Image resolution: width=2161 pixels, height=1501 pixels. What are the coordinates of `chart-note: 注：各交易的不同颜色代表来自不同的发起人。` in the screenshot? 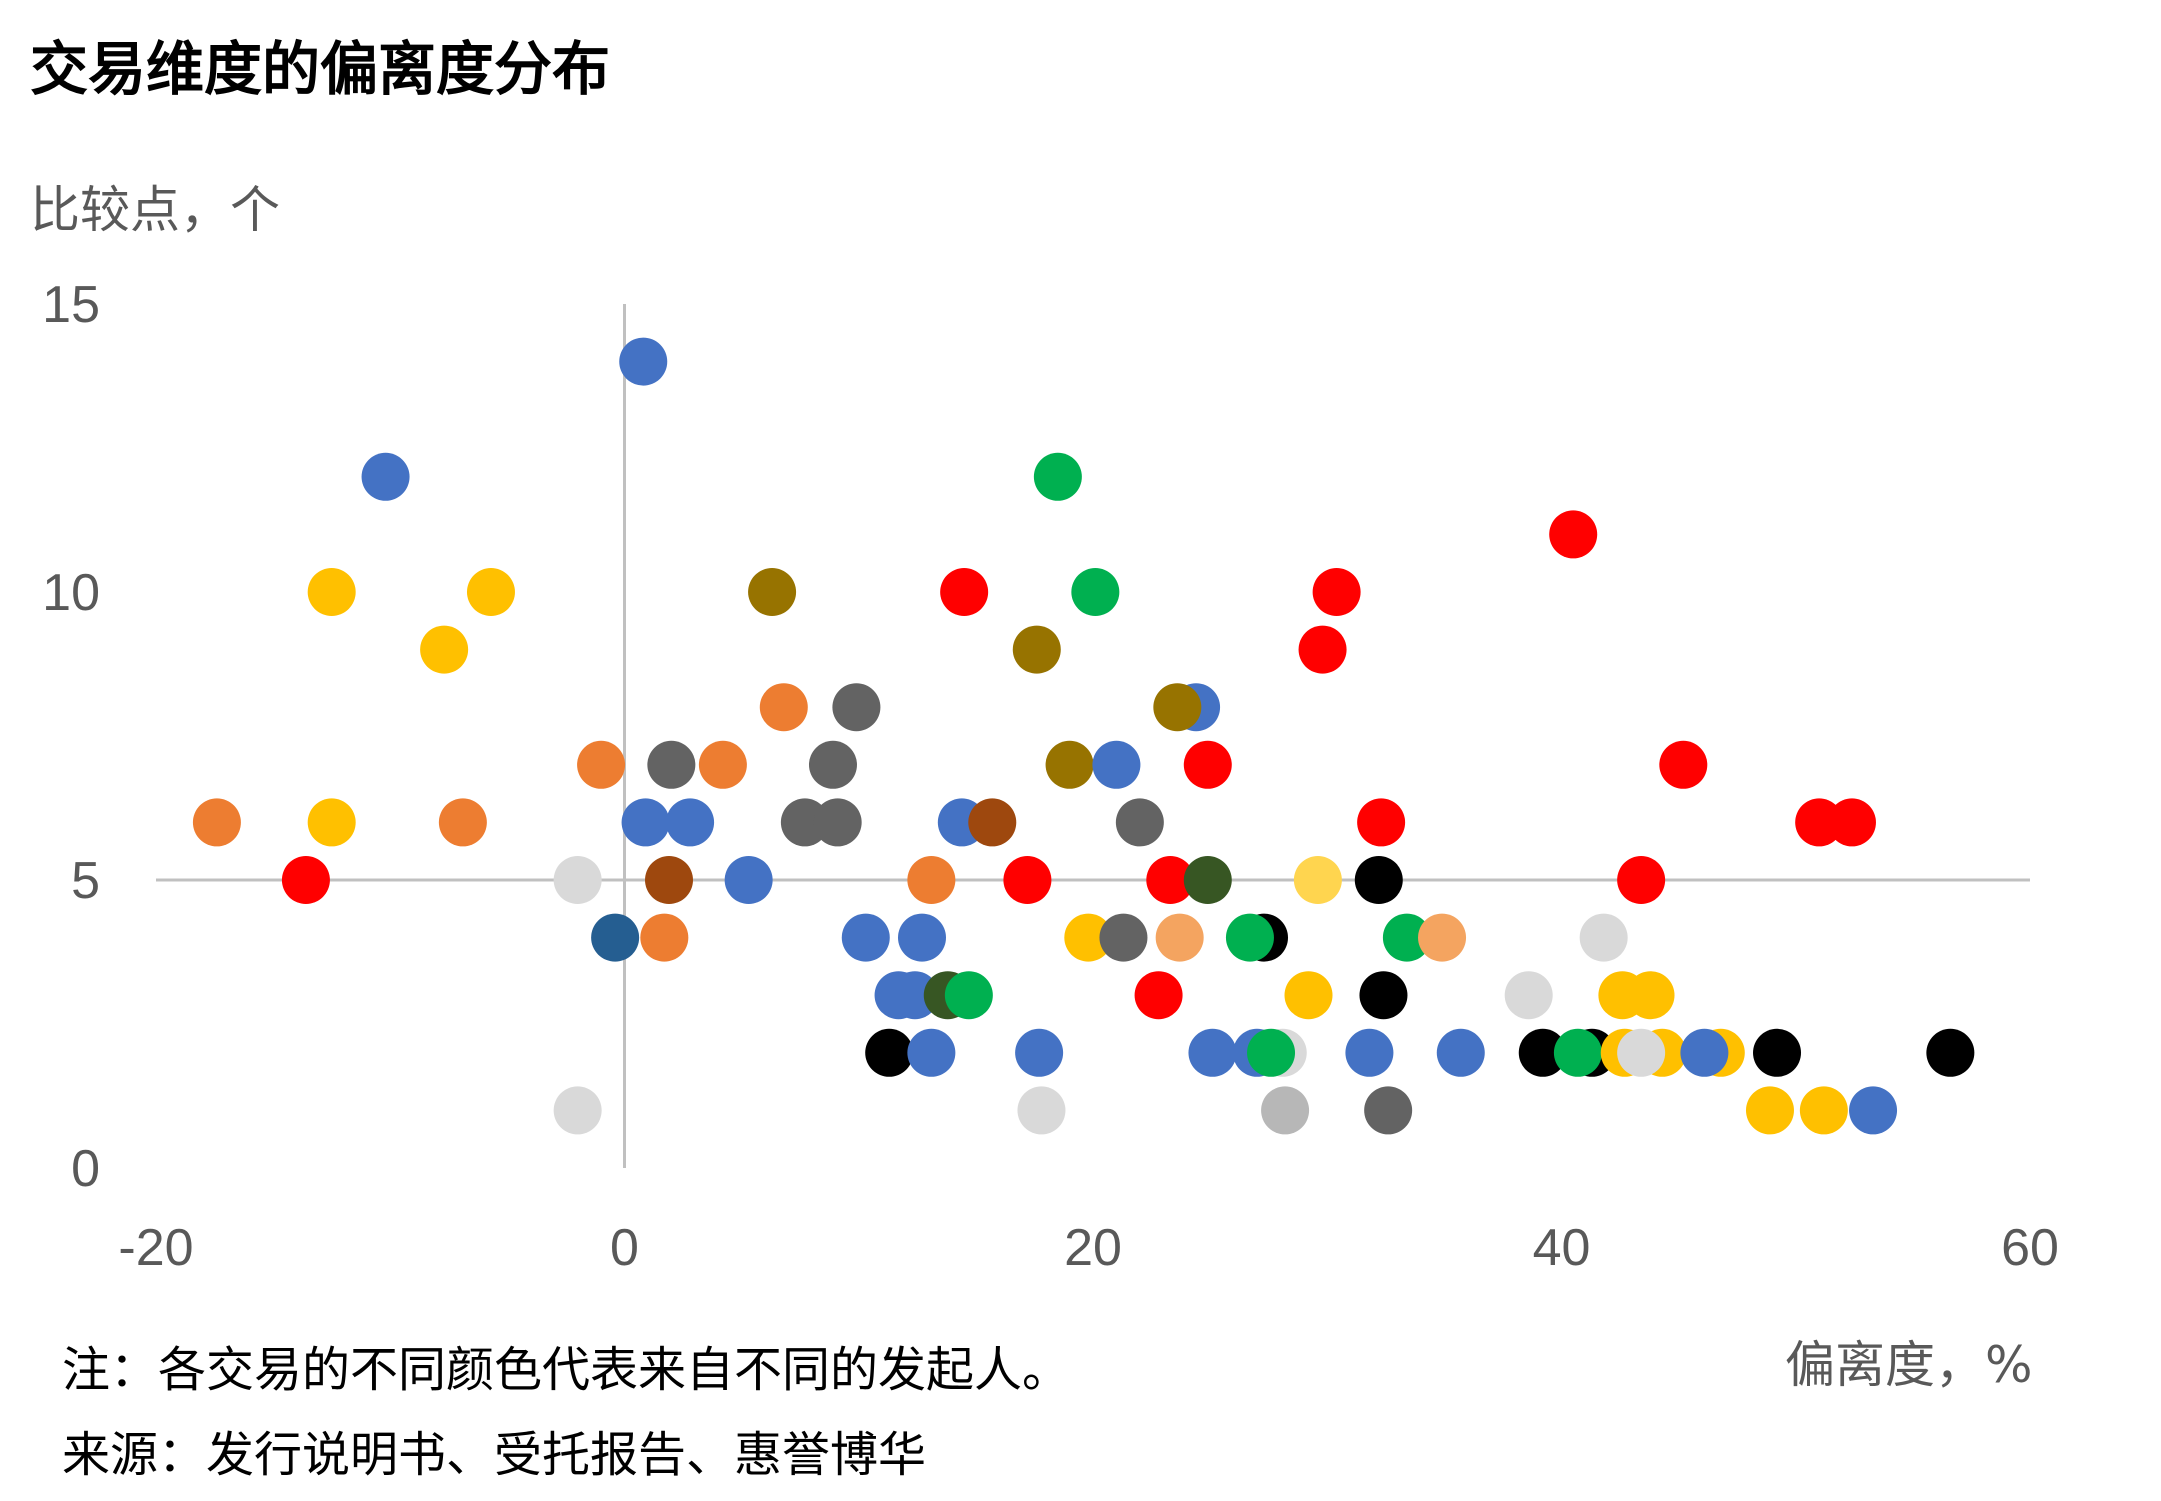 It's located at (566, 1370).